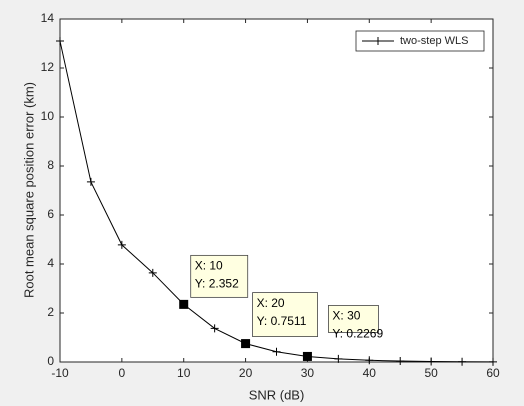 The height and width of the screenshot is (406, 524). I want to click on datatip-text: Y: 0.2269, so click(357, 334).